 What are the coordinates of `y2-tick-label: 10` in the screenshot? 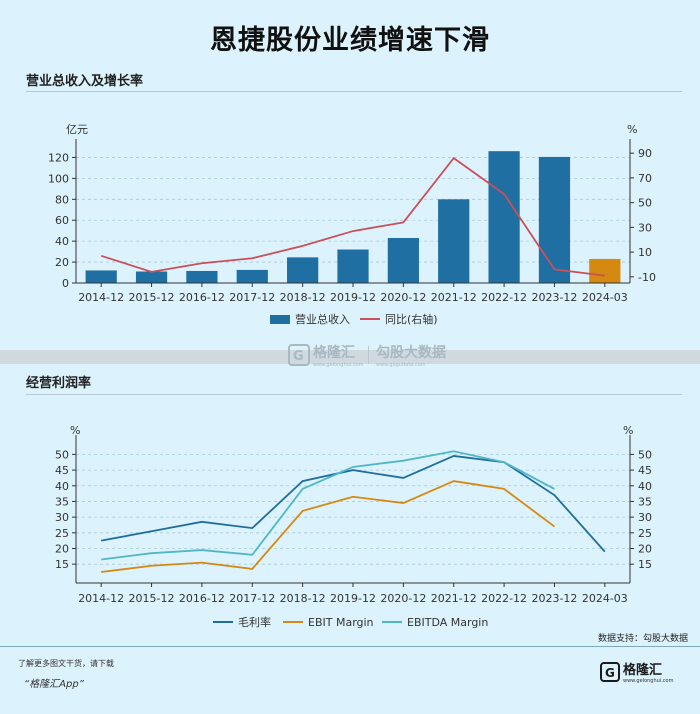 It's located at (645, 252).